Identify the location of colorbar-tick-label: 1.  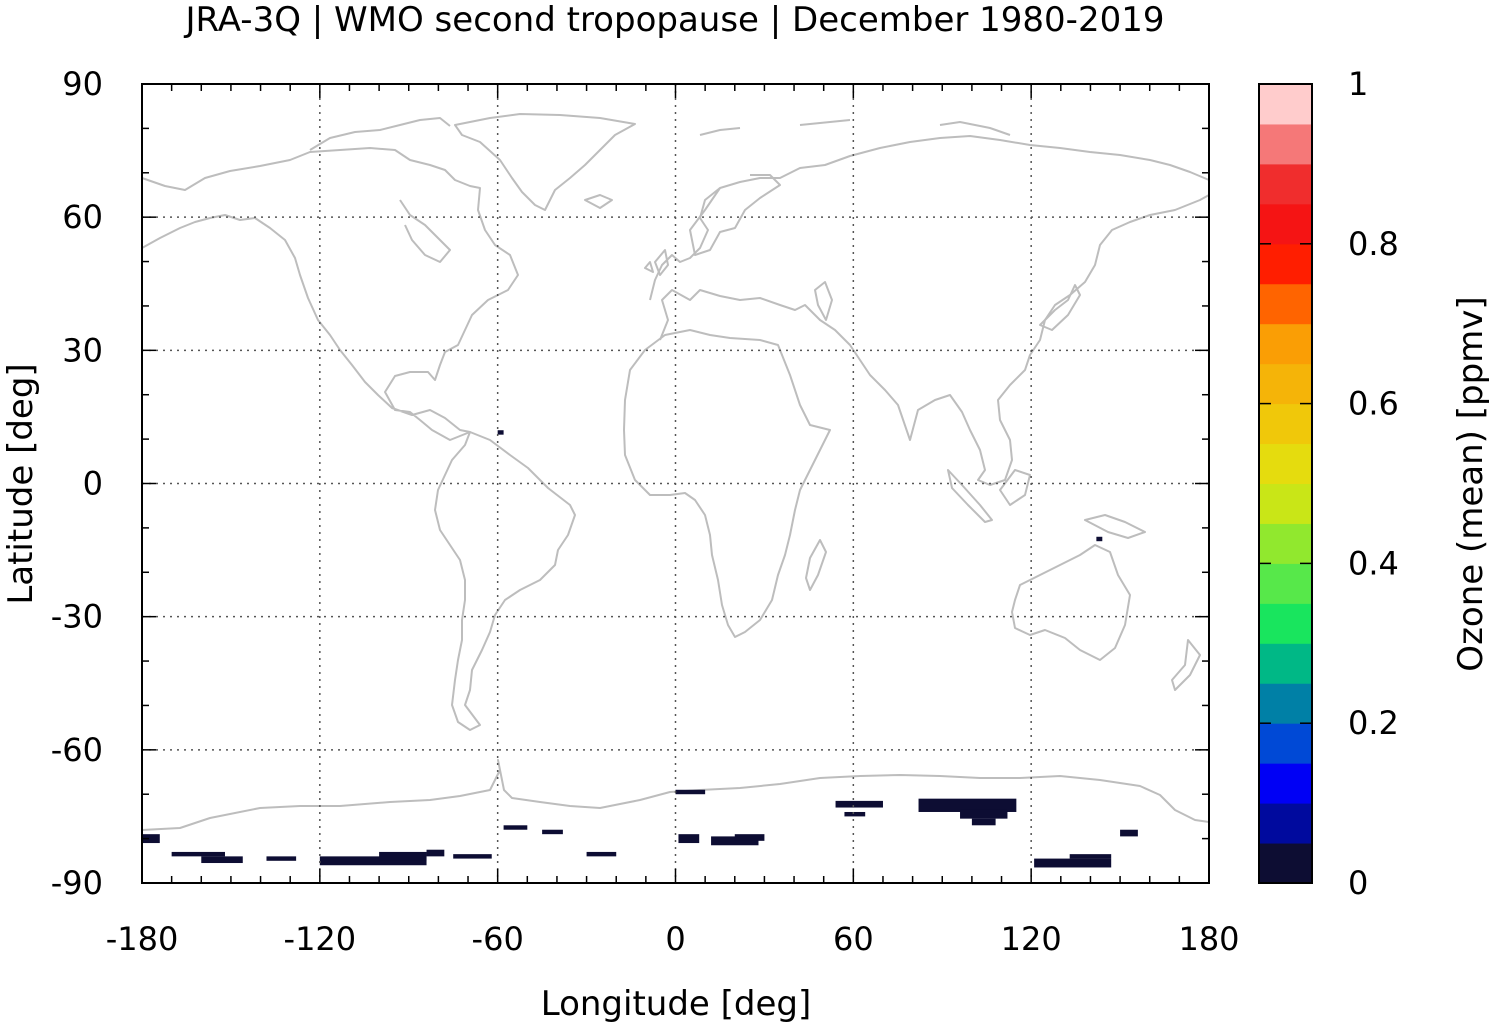
(1358, 84).